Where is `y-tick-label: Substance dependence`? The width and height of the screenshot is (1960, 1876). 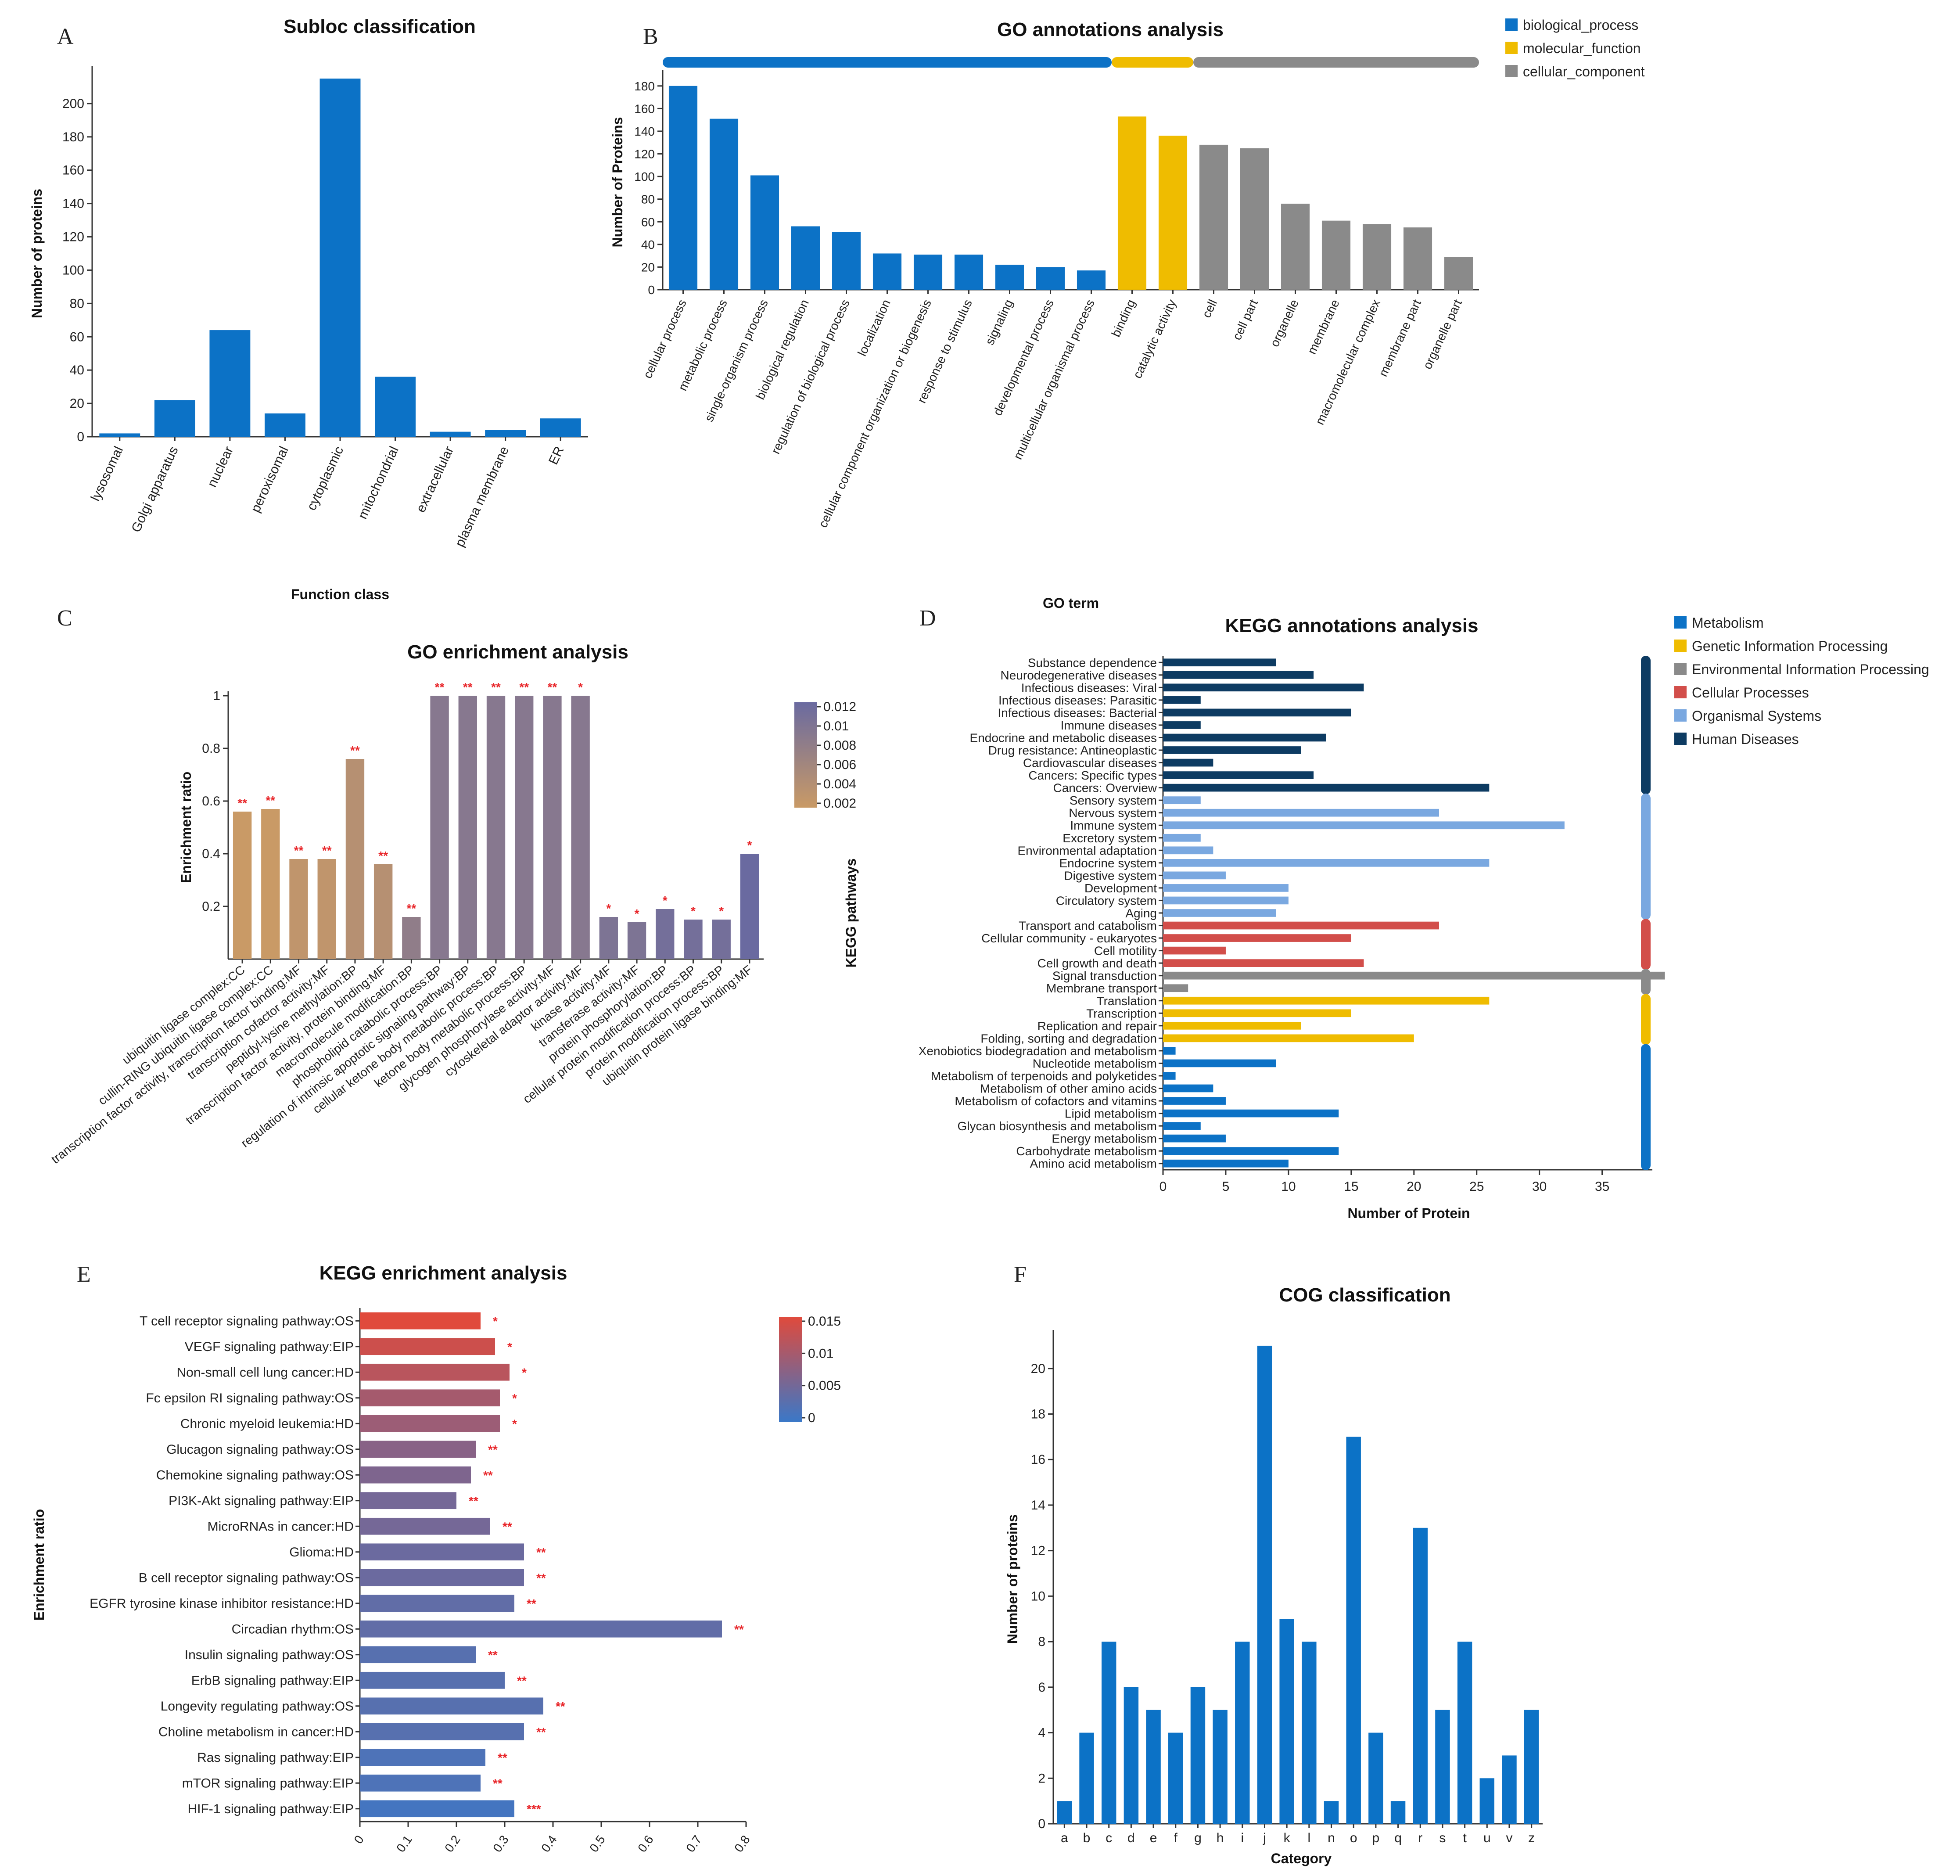 y-tick-label: Substance dependence is located at coordinates (1092, 662).